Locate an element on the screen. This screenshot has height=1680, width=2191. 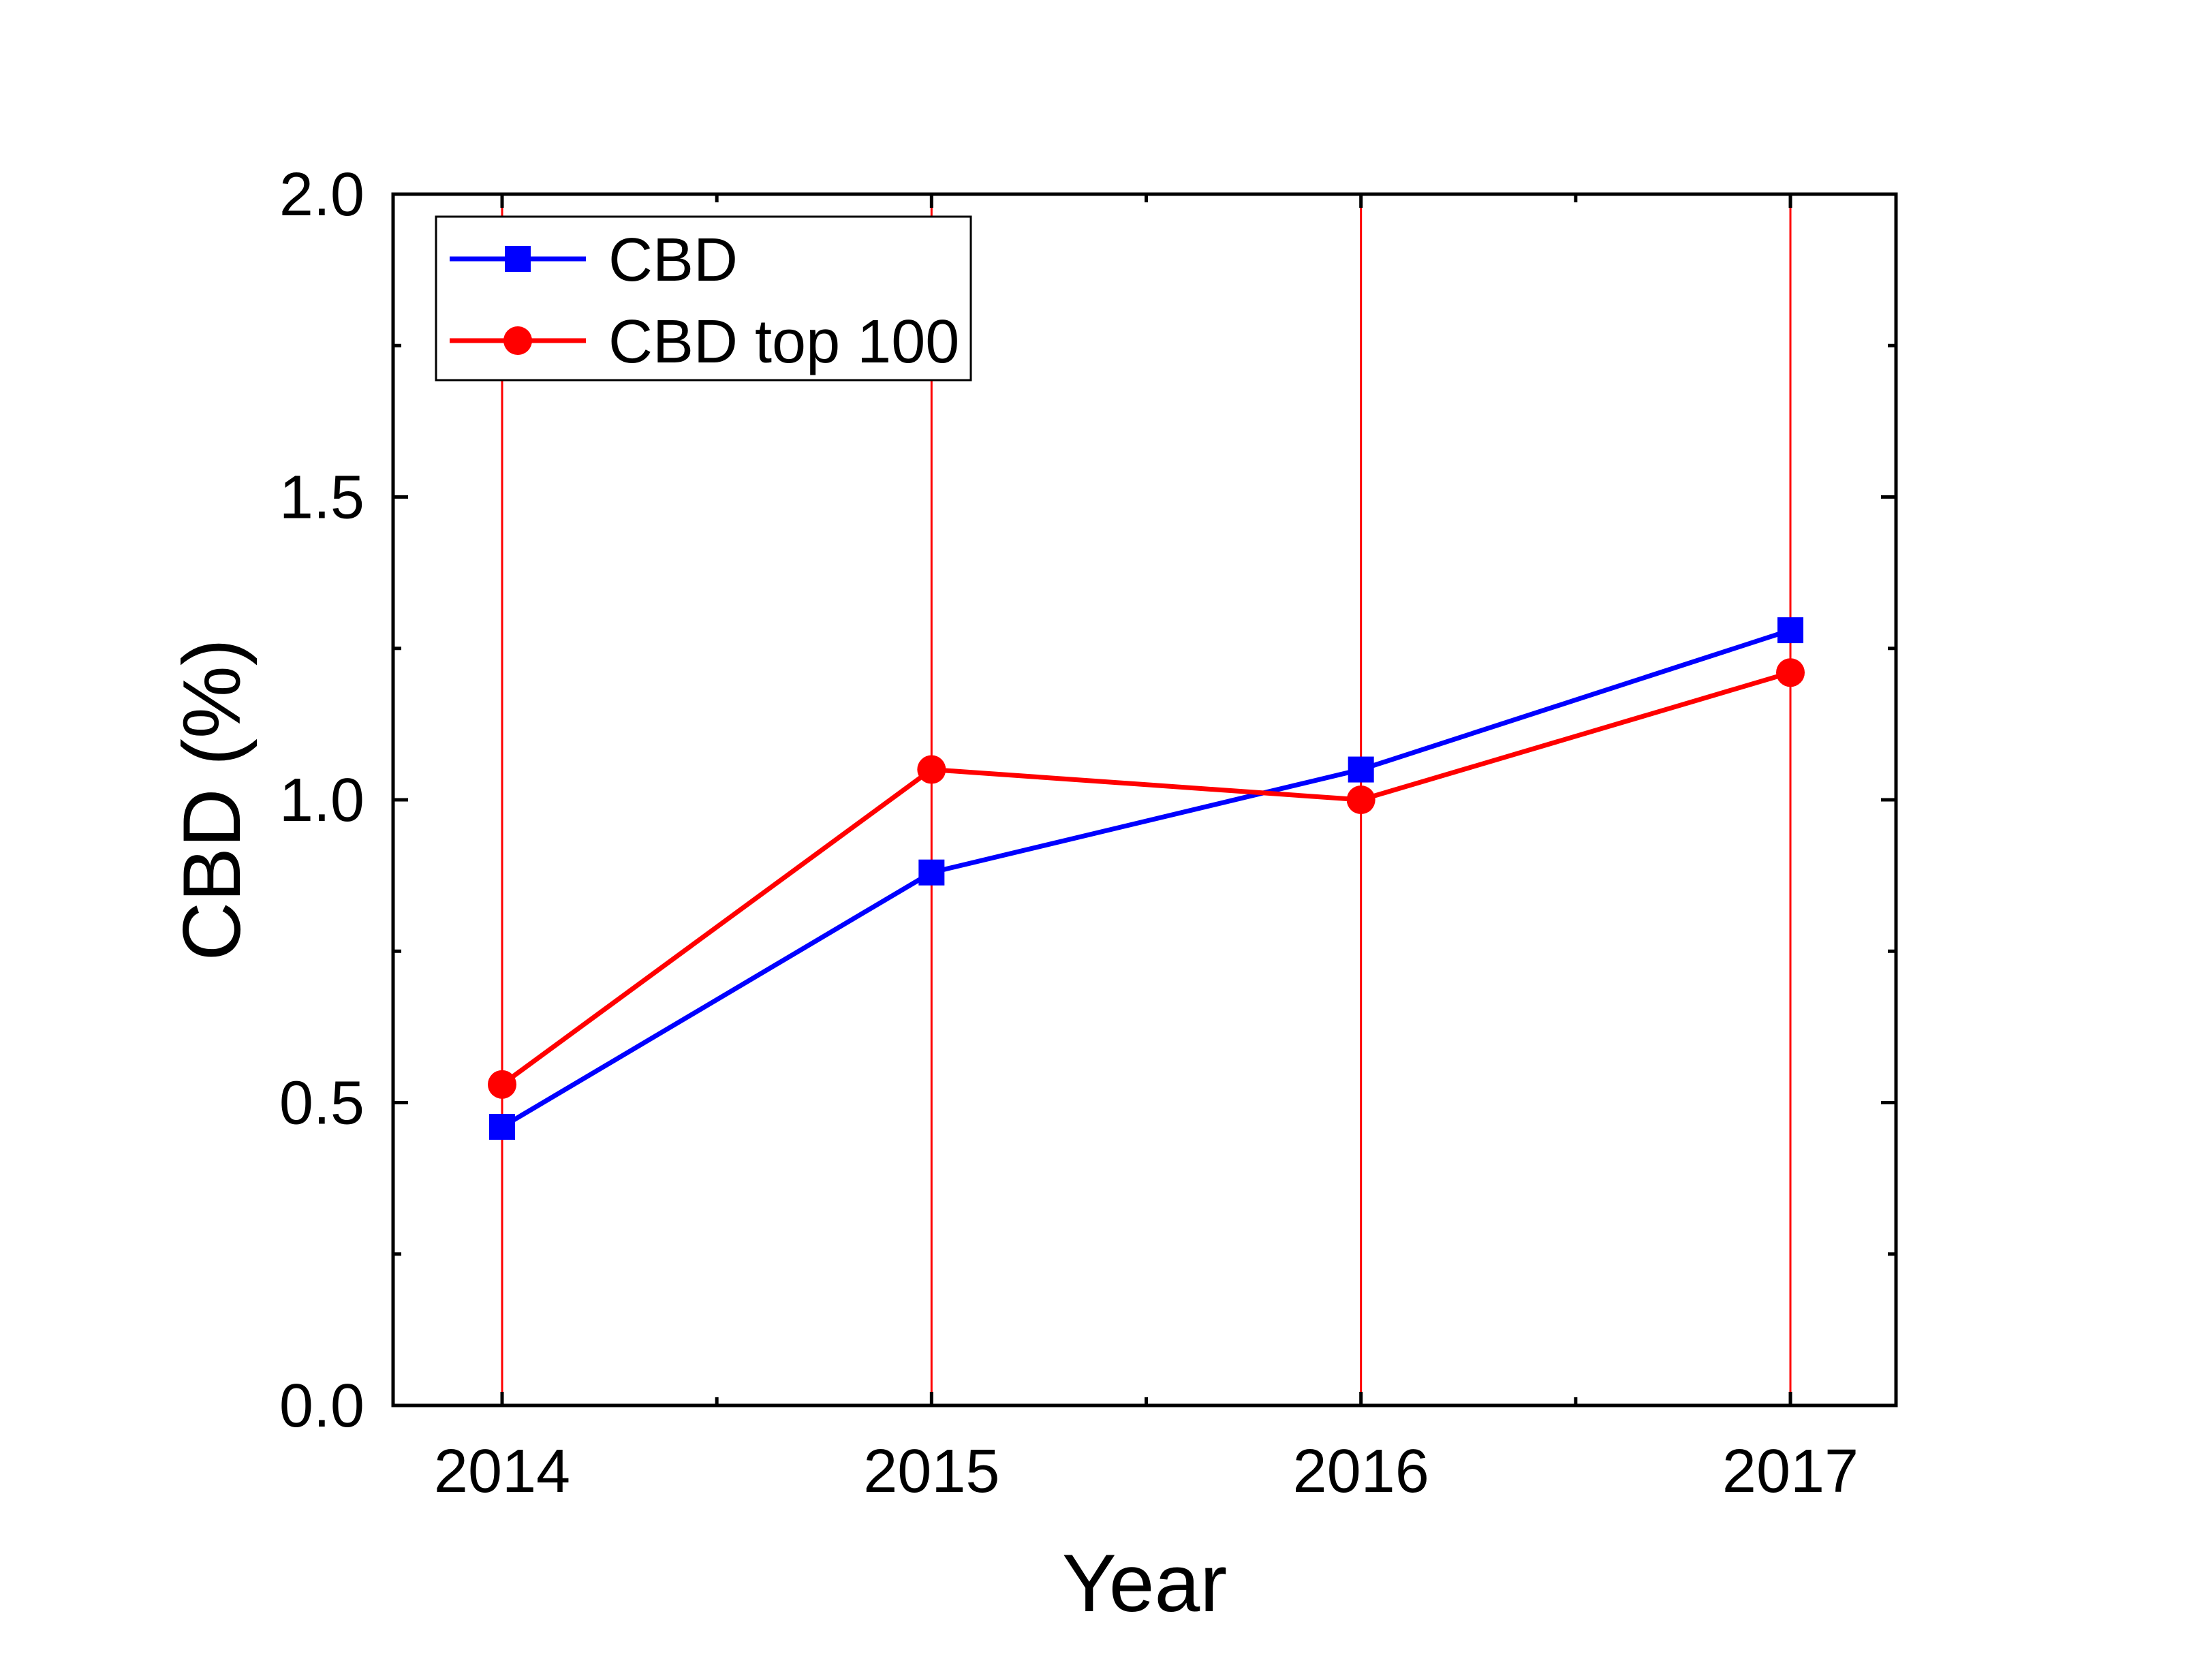
x-tick-label: 2016 is located at coordinates (1361, 1471).